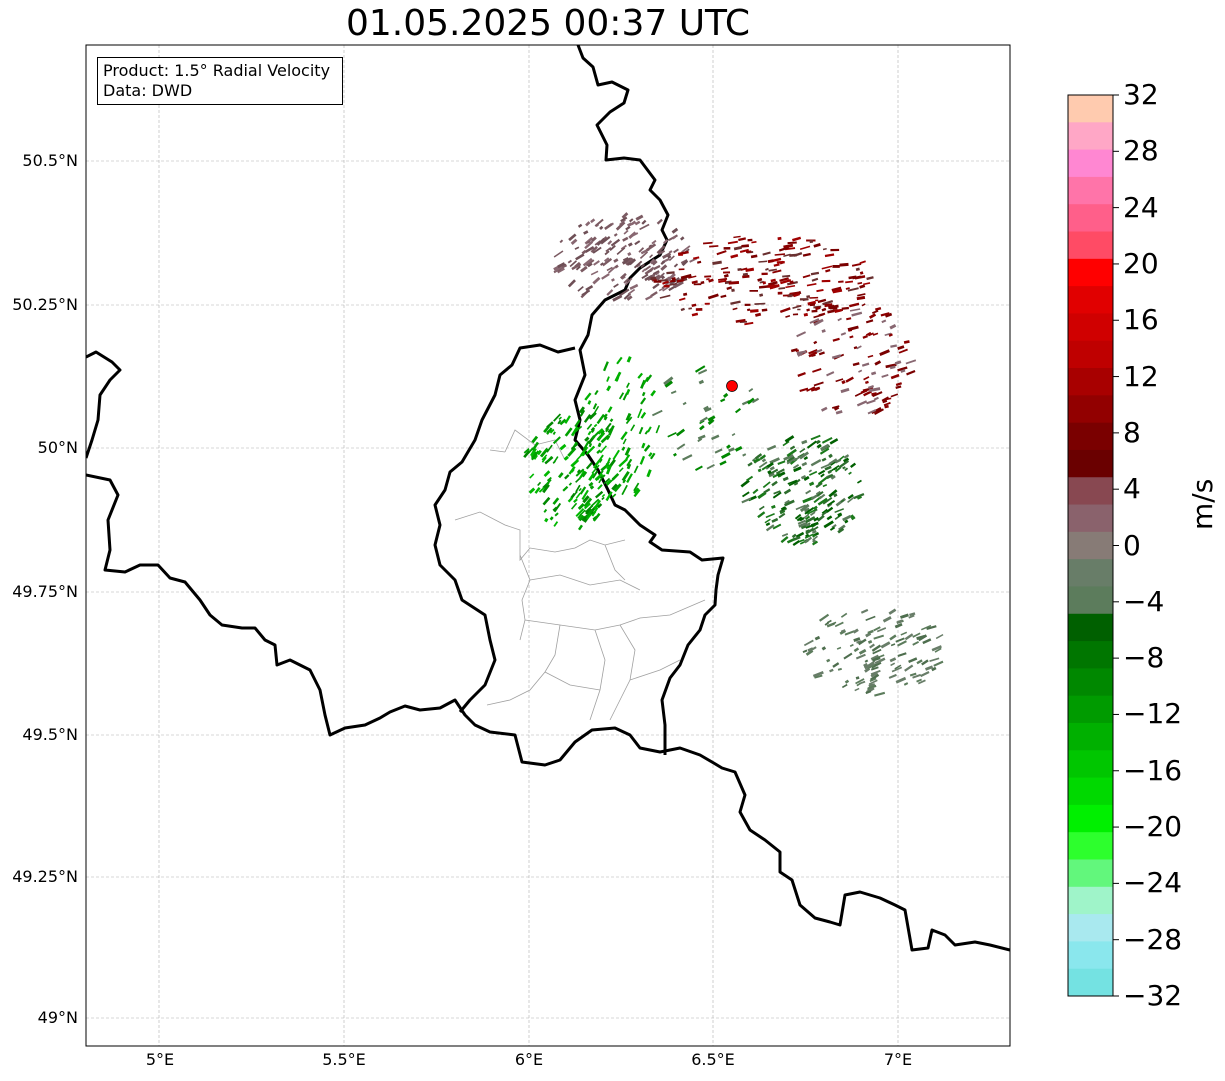 The image size is (1225, 1081). What do you see at coordinates (732, 386) in the screenshot?
I see `radar-site-marker` at bounding box center [732, 386].